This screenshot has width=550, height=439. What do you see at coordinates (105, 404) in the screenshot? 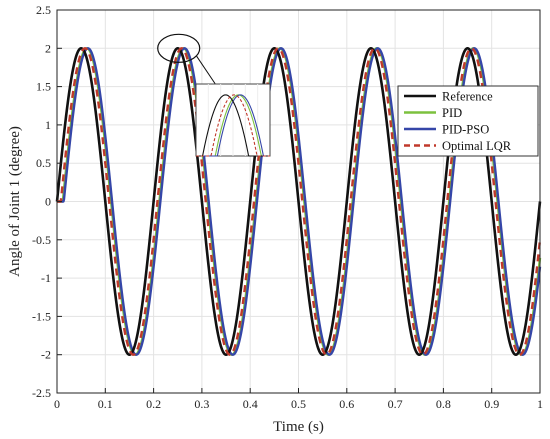
I see `x-tick-label: 0.1` at bounding box center [105, 404].